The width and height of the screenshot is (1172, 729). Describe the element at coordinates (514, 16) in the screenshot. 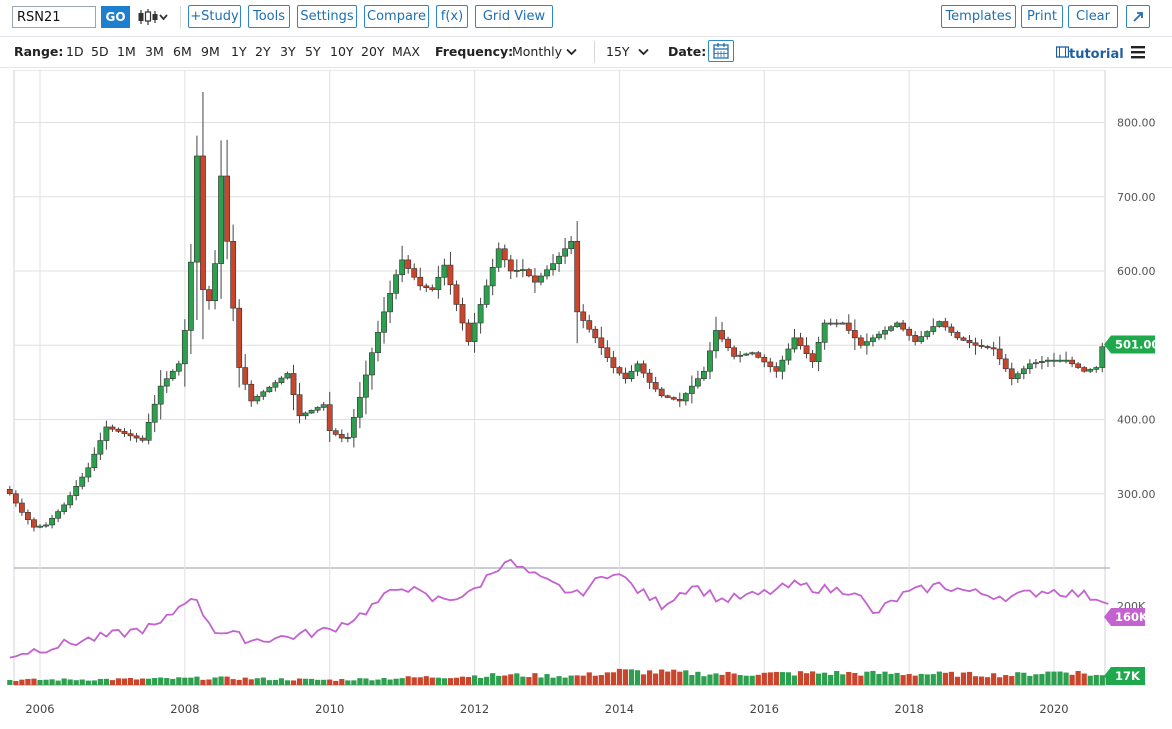

I see `grid-view-button: Grid View` at that location.